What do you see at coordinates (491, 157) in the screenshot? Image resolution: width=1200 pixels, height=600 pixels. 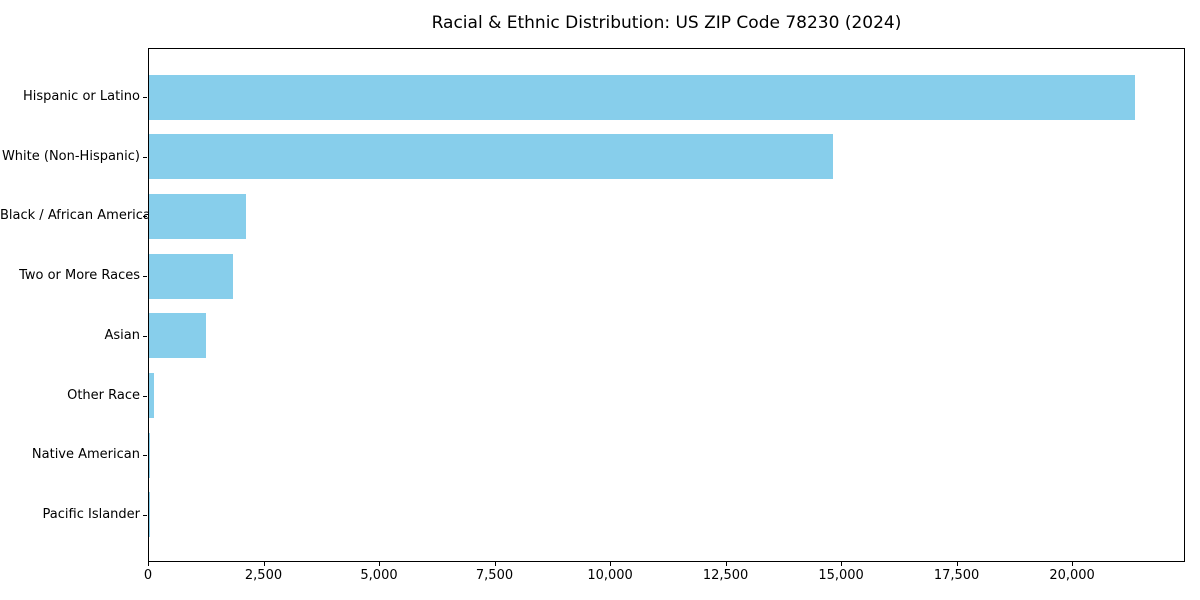 I see `bar-white-non-hispanic` at bounding box center [491, 157].